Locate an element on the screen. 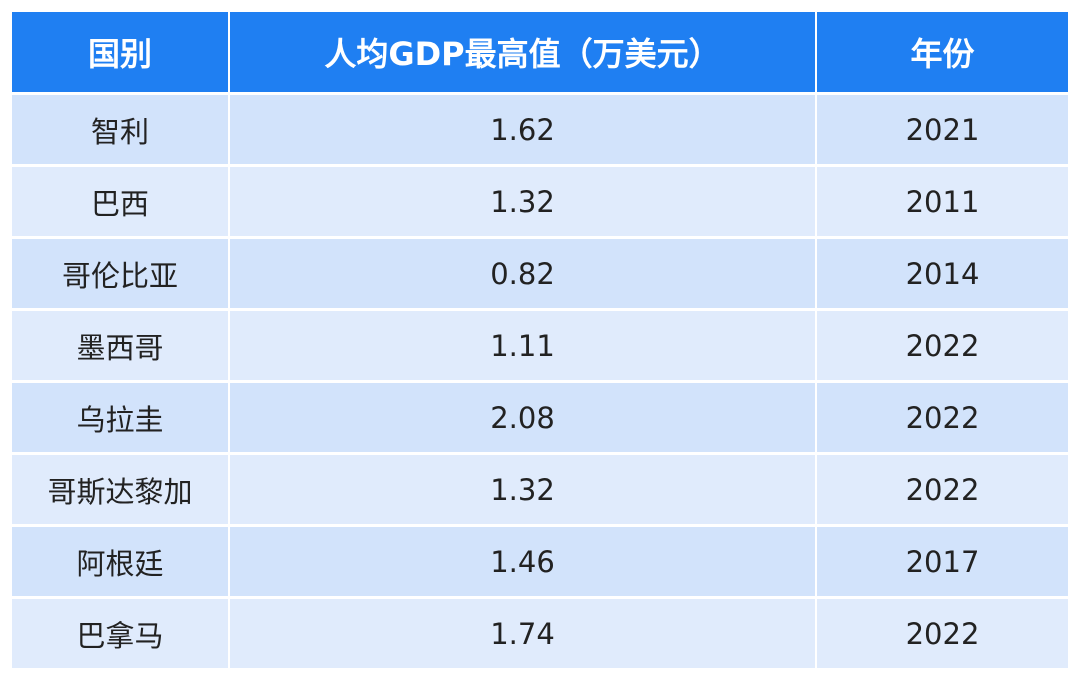 Image resolution: width=1080 pixels, height=678 pixels. table-cell: 2017 is located at coordinates (942, 561).